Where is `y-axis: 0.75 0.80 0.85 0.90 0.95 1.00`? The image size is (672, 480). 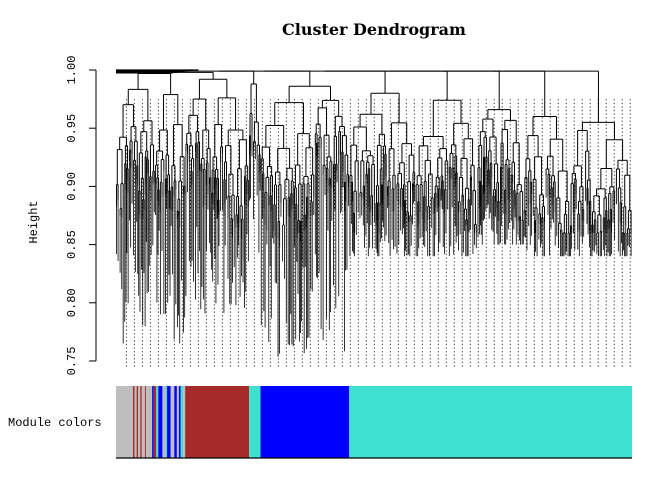 y-axis: 0.75 0.80 0.85 0.90 0.95 1.00 is located at coordinates (81, 216).